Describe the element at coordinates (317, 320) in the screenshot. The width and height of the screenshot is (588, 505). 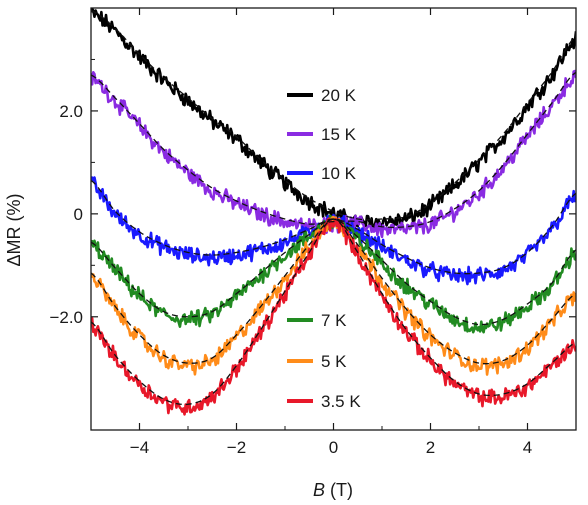
I see `legend-item-7k: 7 K` at that location.